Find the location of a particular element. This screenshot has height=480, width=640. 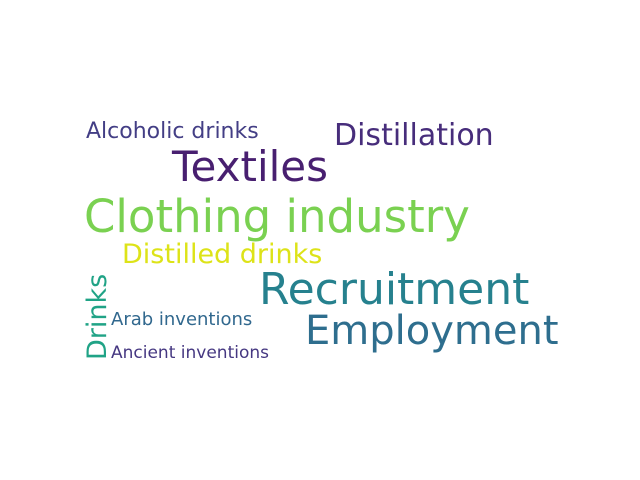

word-distilled-drinks: Distilled drinks is located at coordinates (222, 254).